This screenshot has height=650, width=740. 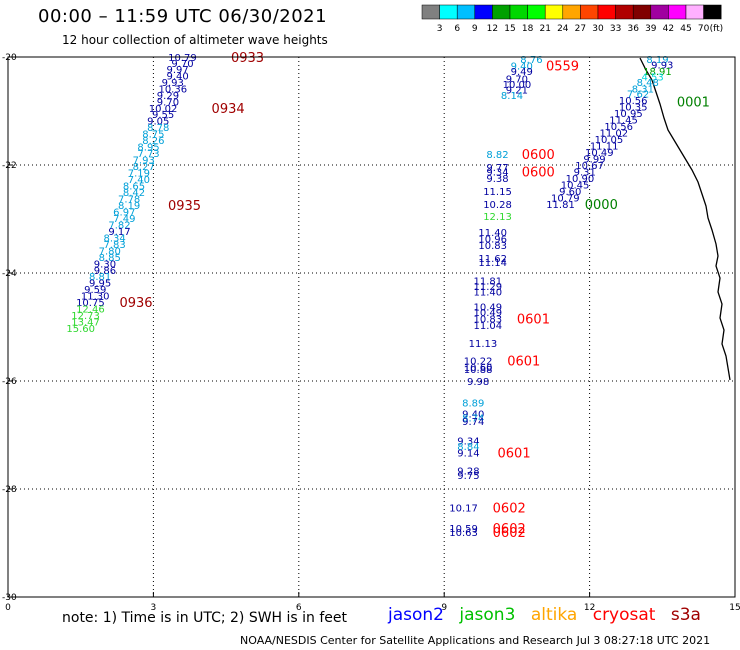 I want to click on x-tick-label: 9, so click(x=444, y=608).